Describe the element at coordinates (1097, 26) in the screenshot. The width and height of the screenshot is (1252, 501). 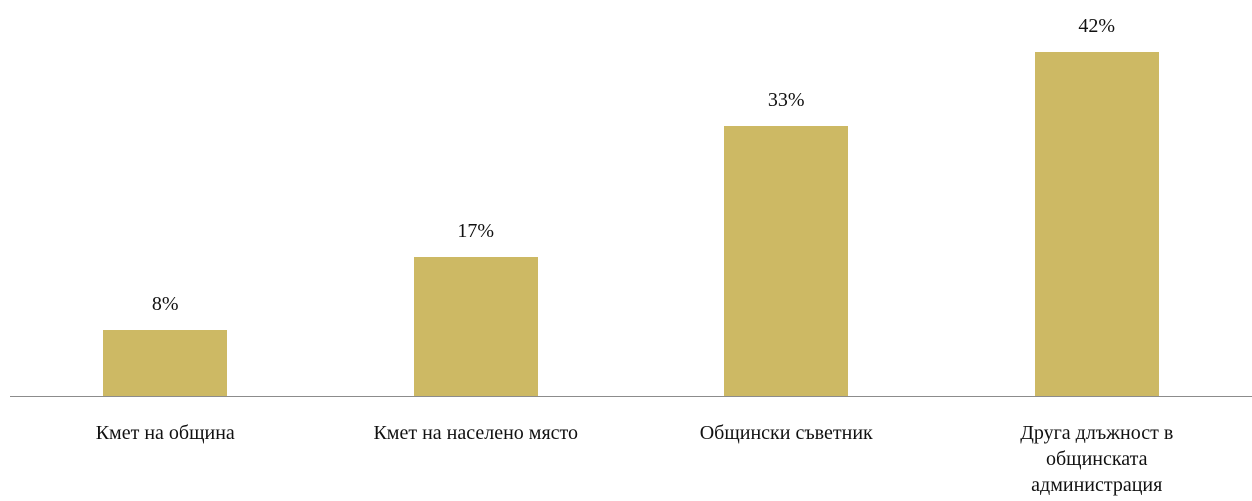
I see `value-label: 42%` at that location.